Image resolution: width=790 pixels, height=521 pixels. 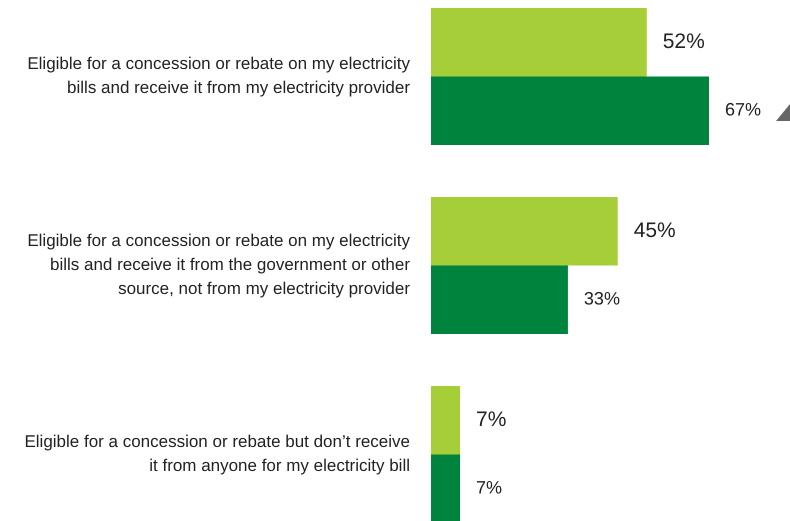 What do you see at coordinates (218, 264) in the screenshot?
I see `y-tick-label: Eligible for a concession or rebate on my electricity bills and receive it from the government or other source, not from my electricity provider` at bounding box center [218, 264].